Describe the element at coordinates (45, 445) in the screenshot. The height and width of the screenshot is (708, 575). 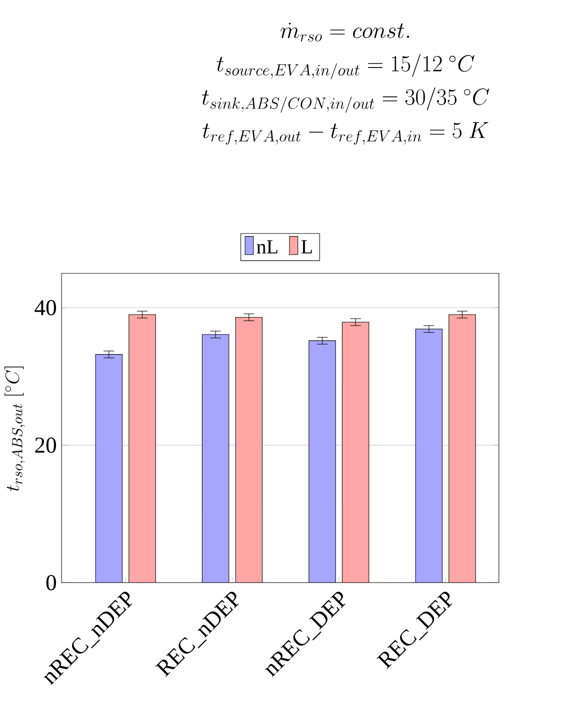
I see `y-tick-label: 20` at that location.